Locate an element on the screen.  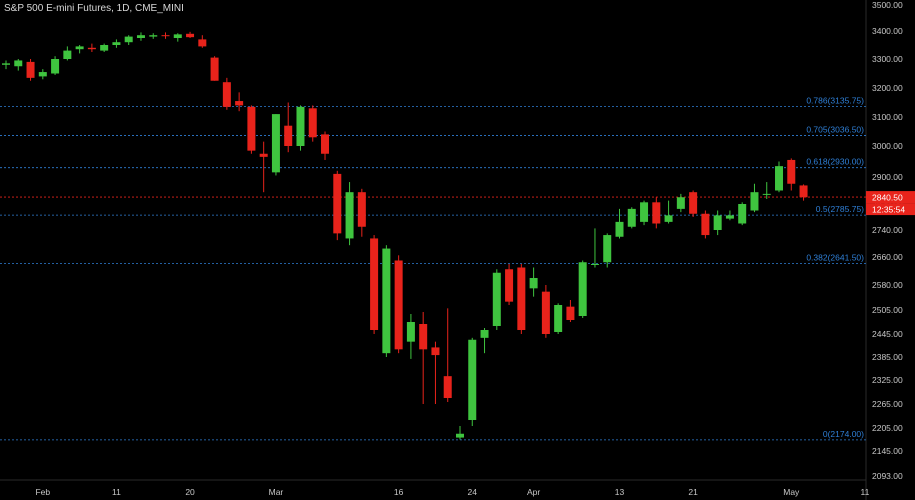
y-tick-label: 3000.00 is located at coordinates (887, 146).